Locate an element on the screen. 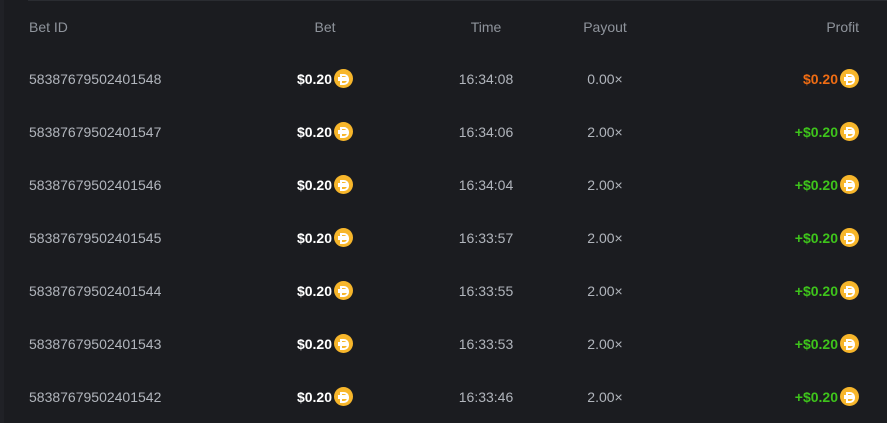 The height and width of the screenshot is (423, 887). bet-id: 58387679502401543 is located at coordinates (95, 343).